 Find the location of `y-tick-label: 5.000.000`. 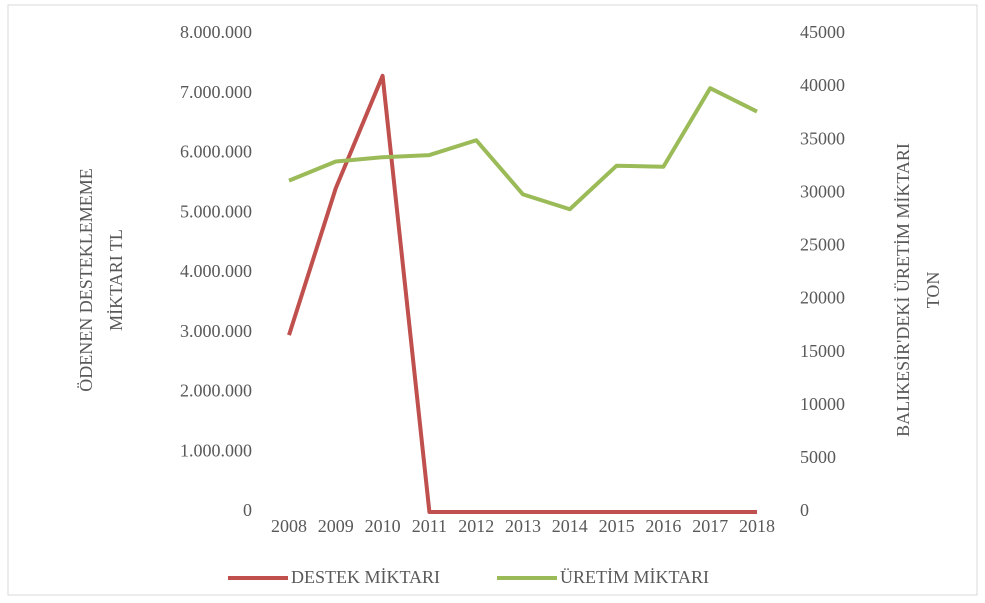

y-tick-label: 5.000.000 is located at coordinates (216, 211).